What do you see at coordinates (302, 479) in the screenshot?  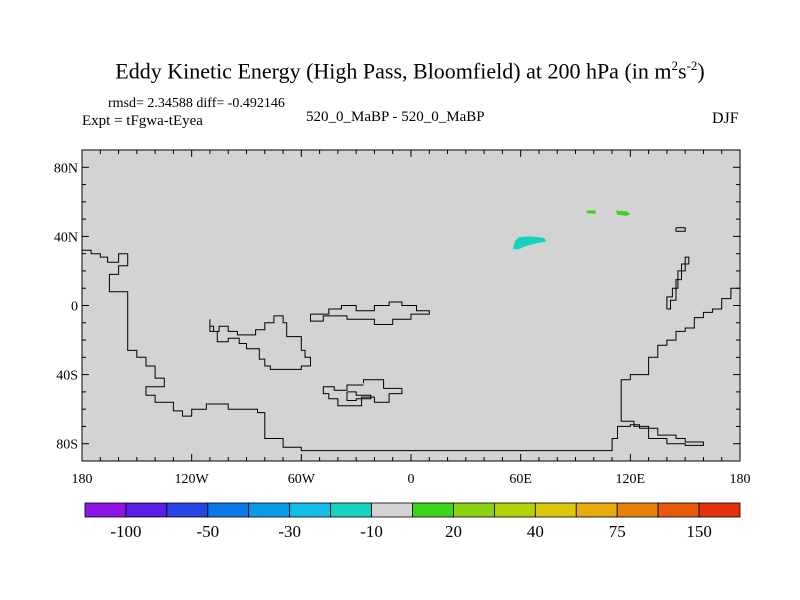 I see `x-tick-label: 60W` at bounding box center [302, 479].